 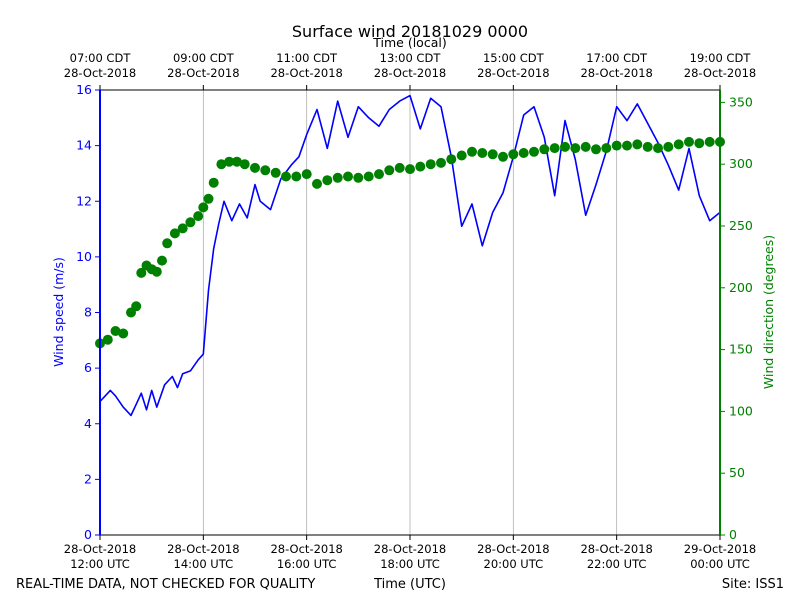 What do you see at coordinates (84, 89) in the screenshot?
I see `left-tick-label: 16` at bounding box center [84, 89].